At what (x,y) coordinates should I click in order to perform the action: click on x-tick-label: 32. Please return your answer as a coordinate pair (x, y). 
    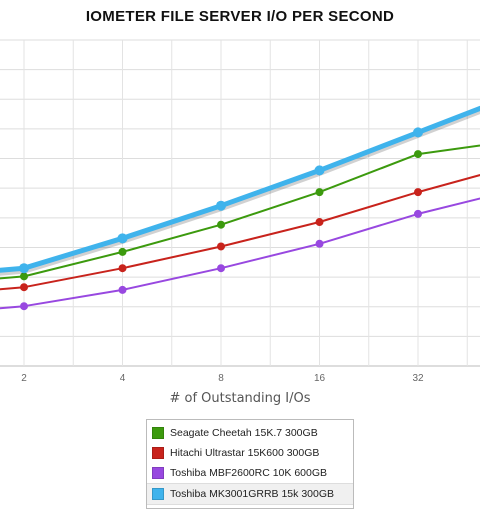
    Looking at the image, I should click on (418, 378).